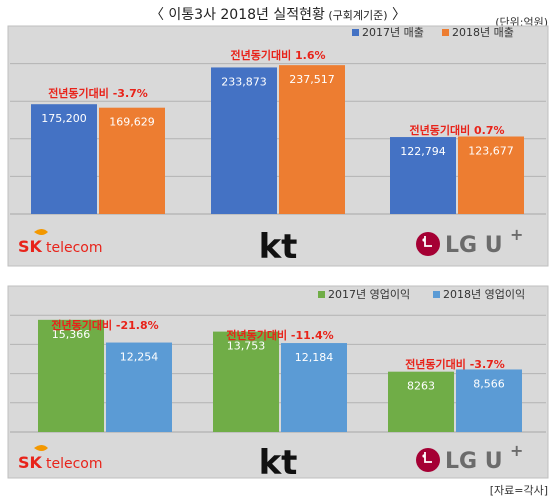 The width and height of the screenshot is (556, 498). What do you see at coordinates (483, 32) in the screenshot?
I see `legend-entry: 2018년 매출` at bounding box center [483, 32].